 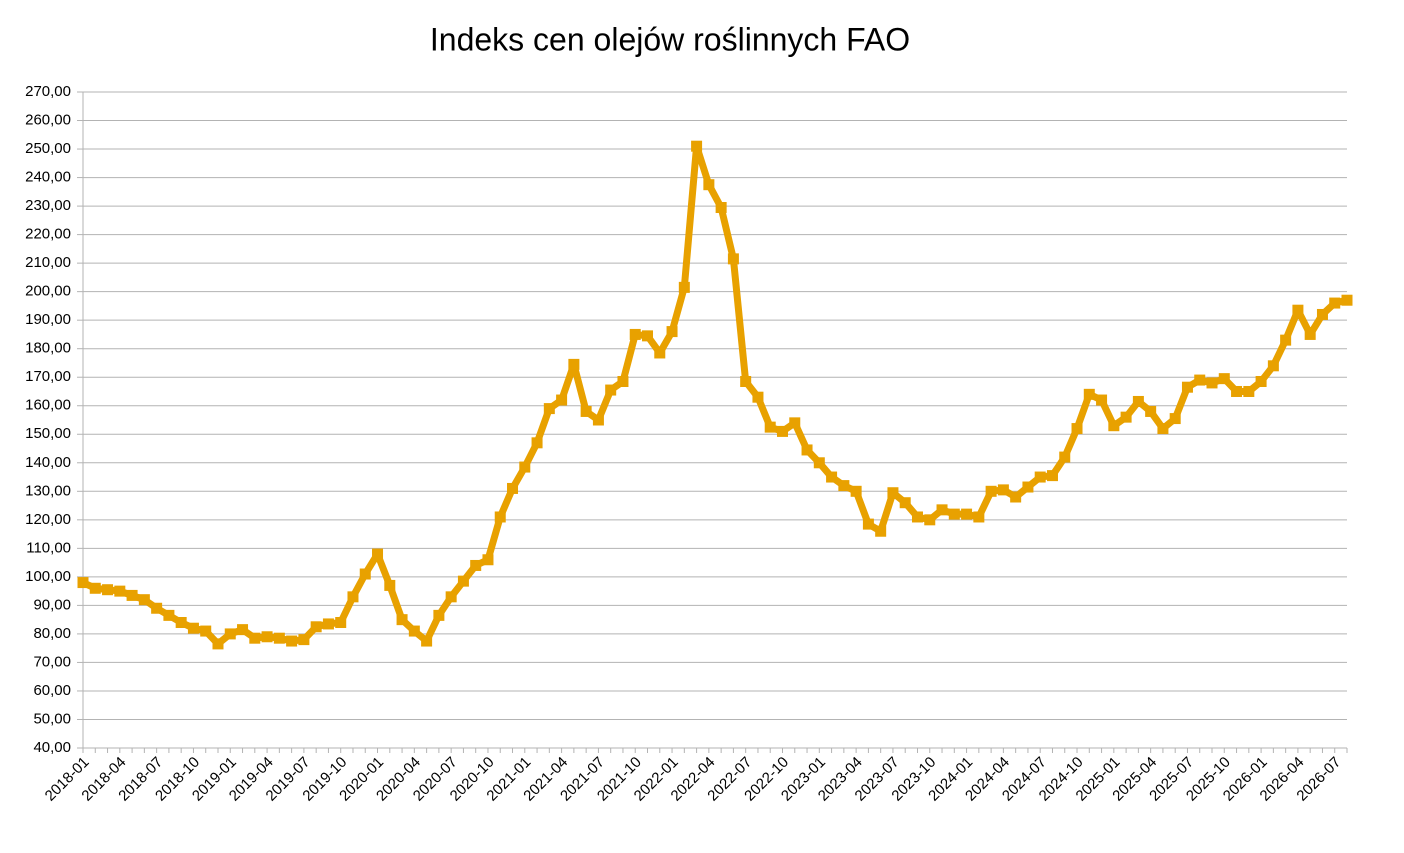 What do you see at coordinates (52, 690) in the screenshot?
I see `y-tick-label: 60,00` at bounding box center [52, 690].